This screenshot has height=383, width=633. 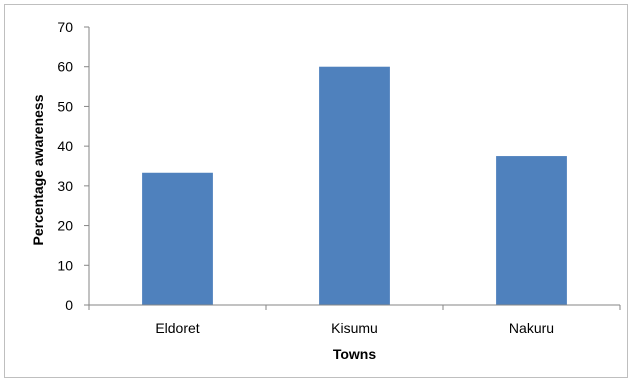 What do you see at coordinates (531, 230) in the screenshot?
I see `bar-nakuru` at bounding box center [531, 230].